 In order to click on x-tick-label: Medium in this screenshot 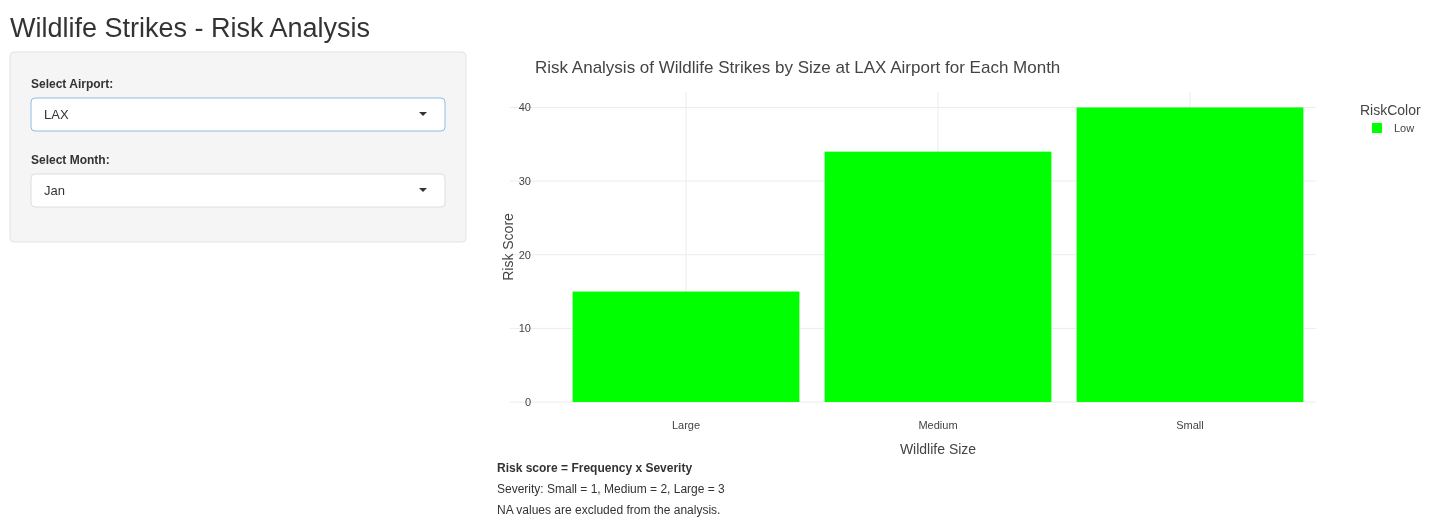, I will do `click(938, 425)`.